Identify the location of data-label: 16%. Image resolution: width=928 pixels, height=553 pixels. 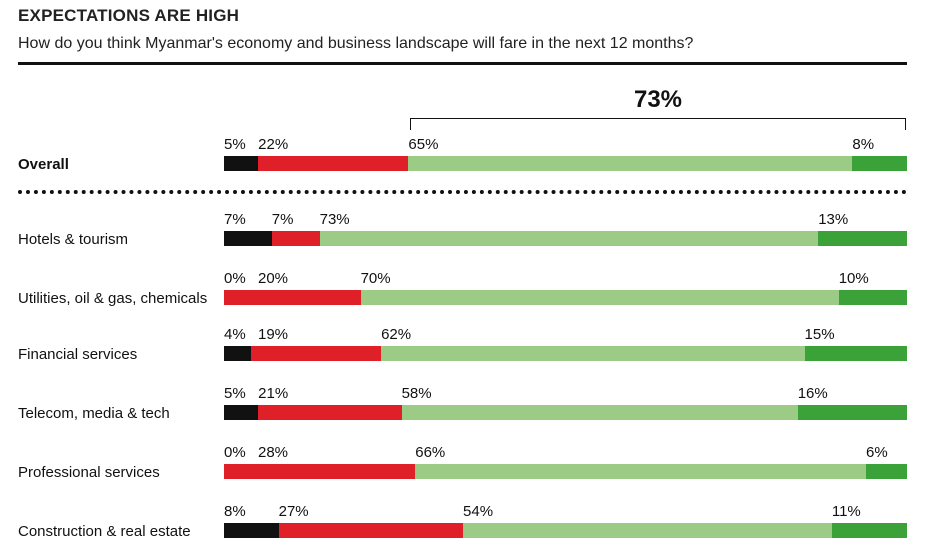
(812, 393).